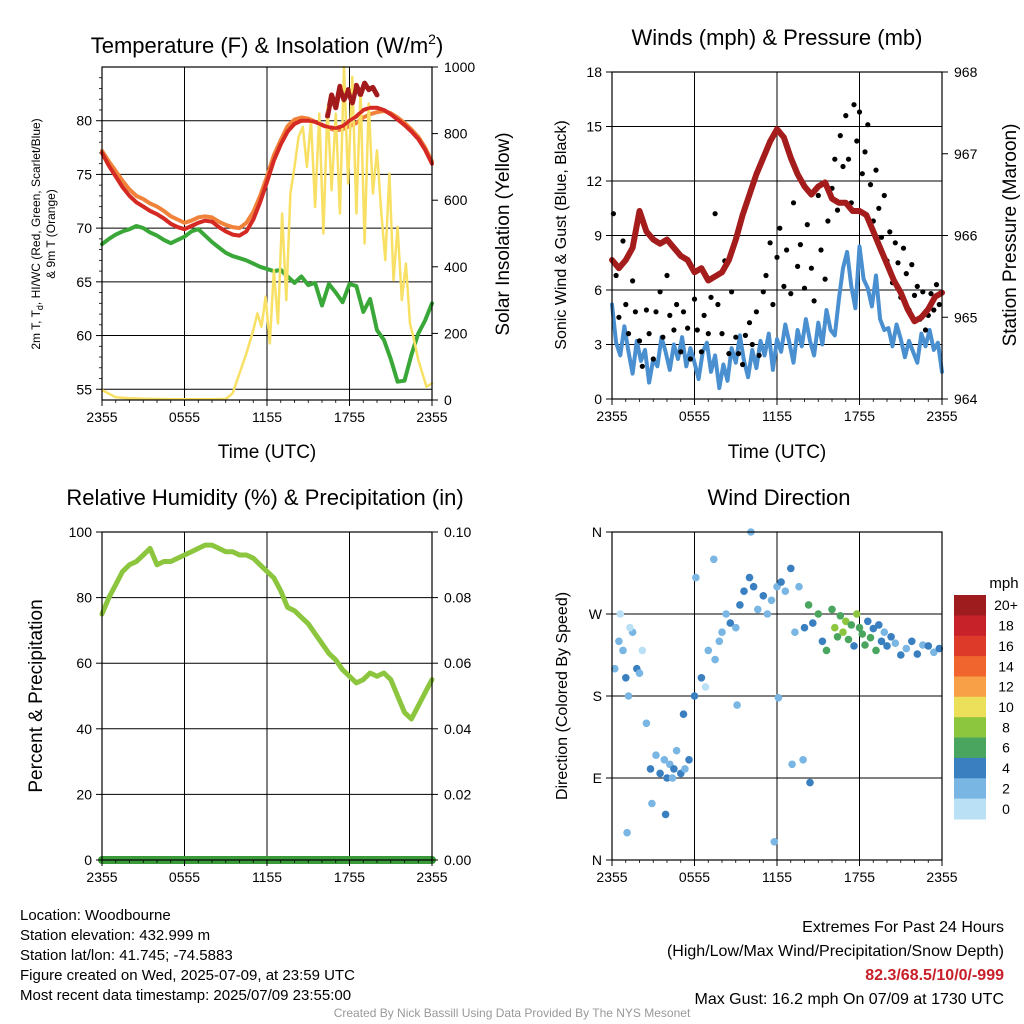 This screenshot has height=1024, width=1024. I want to click on temperature-x-tick-label: 2355, so click(431, 417).